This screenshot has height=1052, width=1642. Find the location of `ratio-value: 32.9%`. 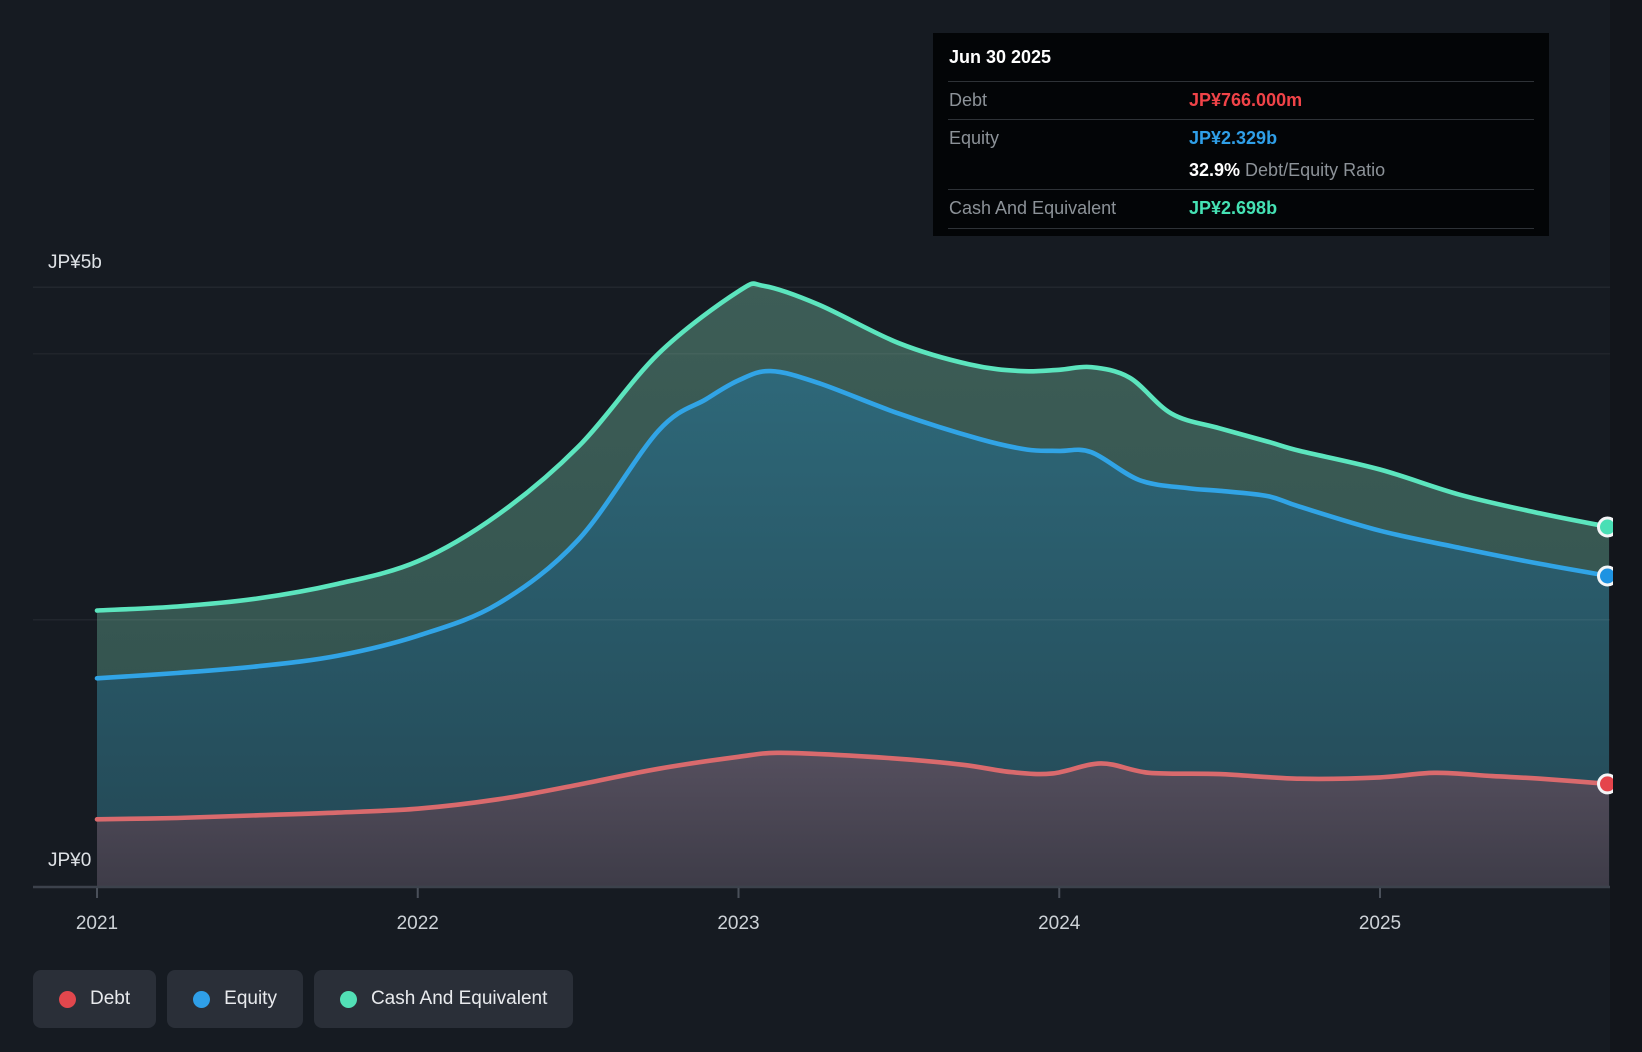

ratio-value: 32.9% is located at coordinates (1215, 169).